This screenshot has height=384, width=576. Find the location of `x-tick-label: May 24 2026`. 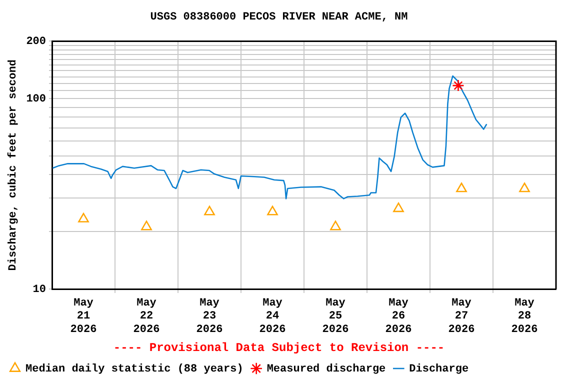

x-tick-label: May 24 2026 is located at coordinates (272, 316).